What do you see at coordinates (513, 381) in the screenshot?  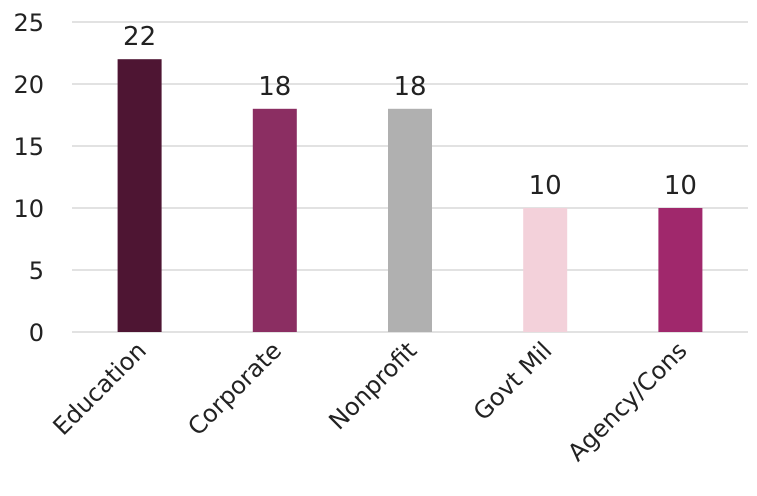 I see `x-category-label: Govt Mil` at bounding box center [513, 381].